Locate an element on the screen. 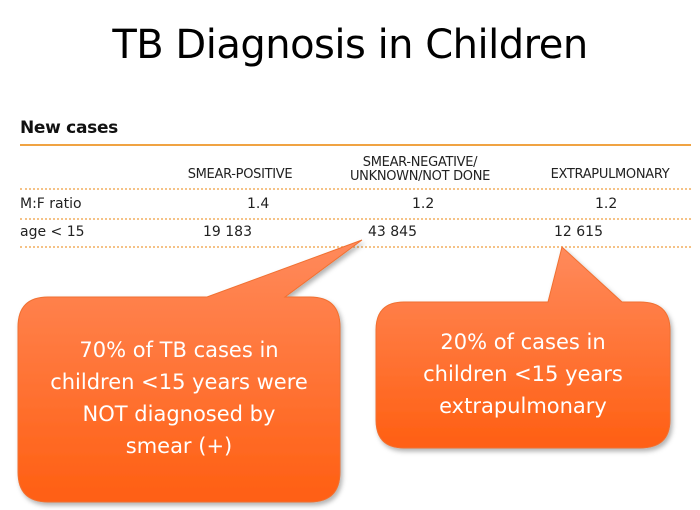  row-label-age-under-15: age < 15 is located at coordinates (52, 232).